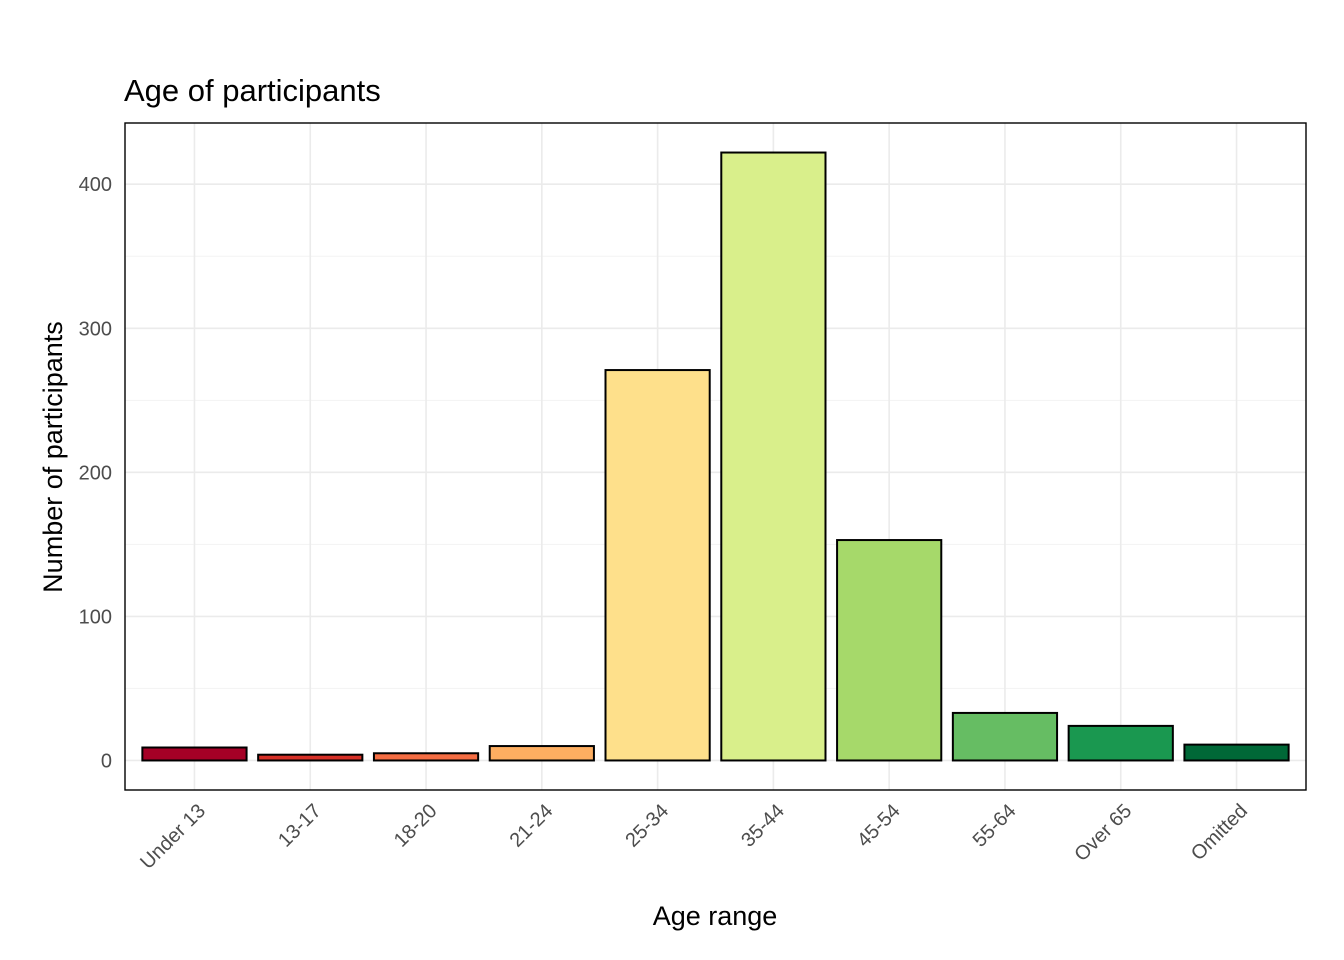 This screenshot has width=1344, height=960. I want to click on y-tick-label: 300, so click(95, 329).